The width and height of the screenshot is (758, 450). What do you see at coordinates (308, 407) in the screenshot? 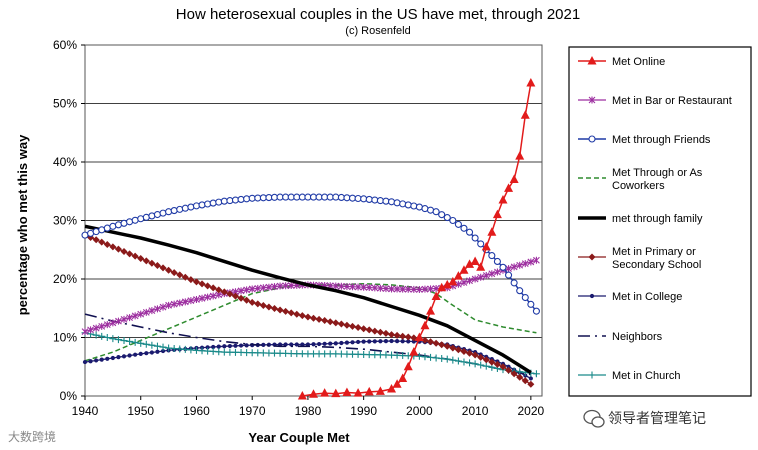
I see `x-axis: 1940 1950 1960 1970 1980 1990 2000 2010 2020` at bounding box center [308, 407].